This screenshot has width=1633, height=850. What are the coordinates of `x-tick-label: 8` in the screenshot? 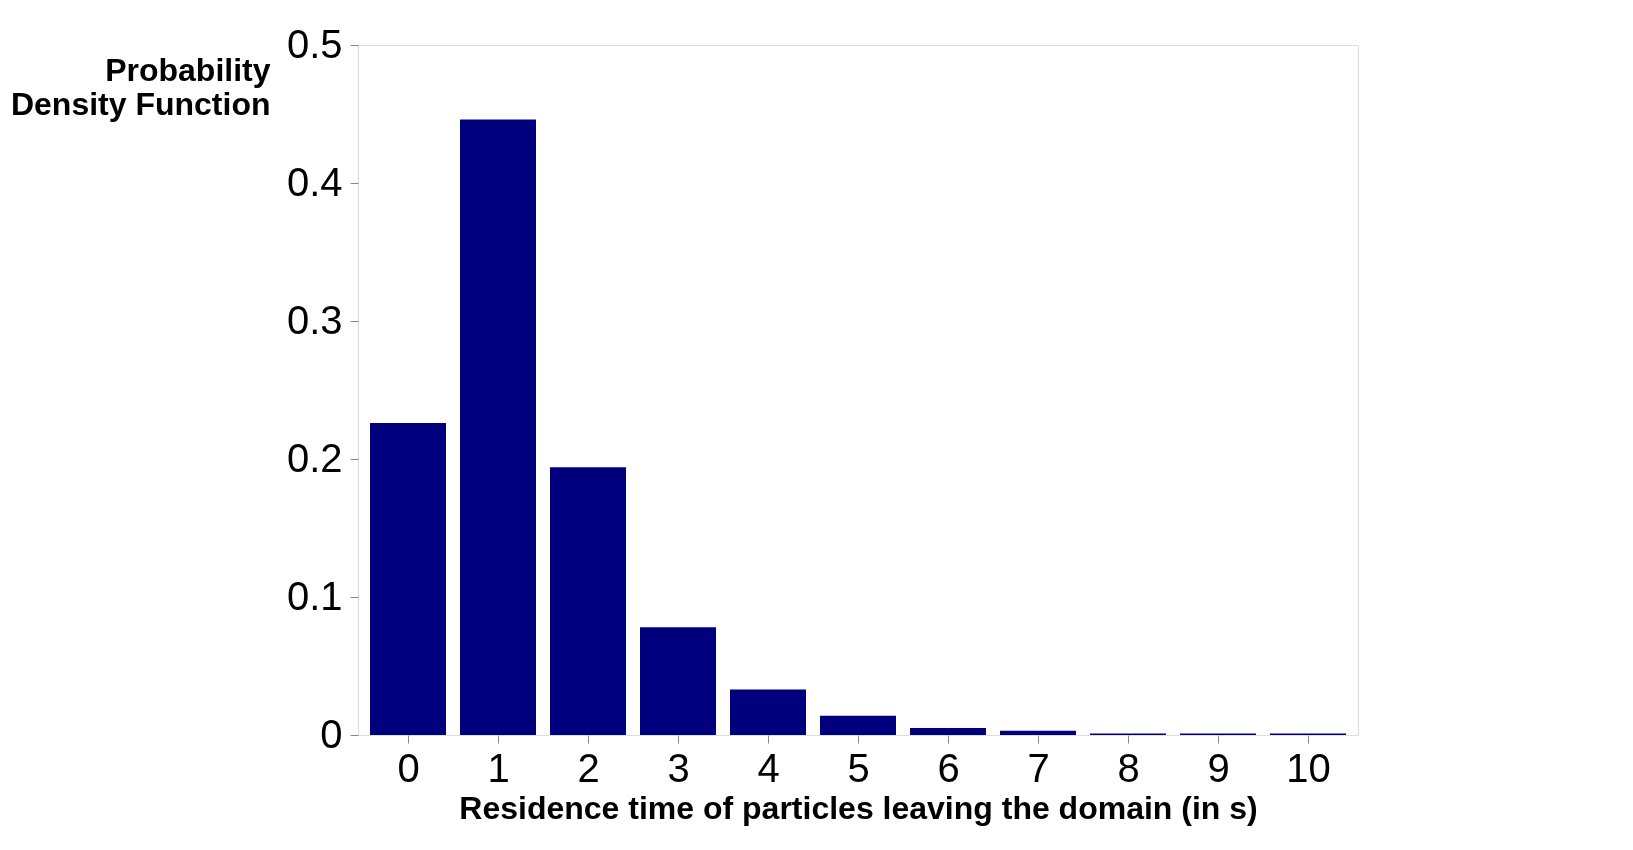 It's located at (1128, 767).